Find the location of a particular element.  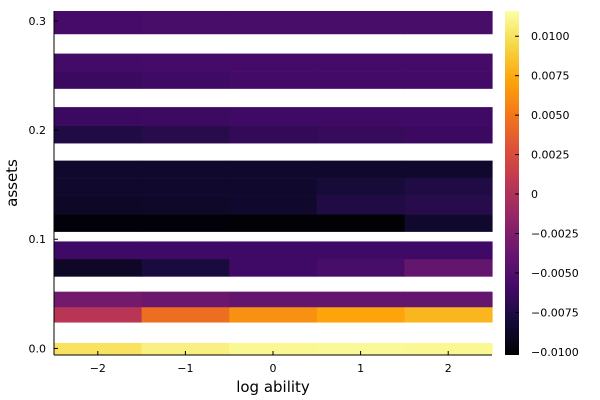

x-tick-label: 0 is located at coordinates (273, 368).